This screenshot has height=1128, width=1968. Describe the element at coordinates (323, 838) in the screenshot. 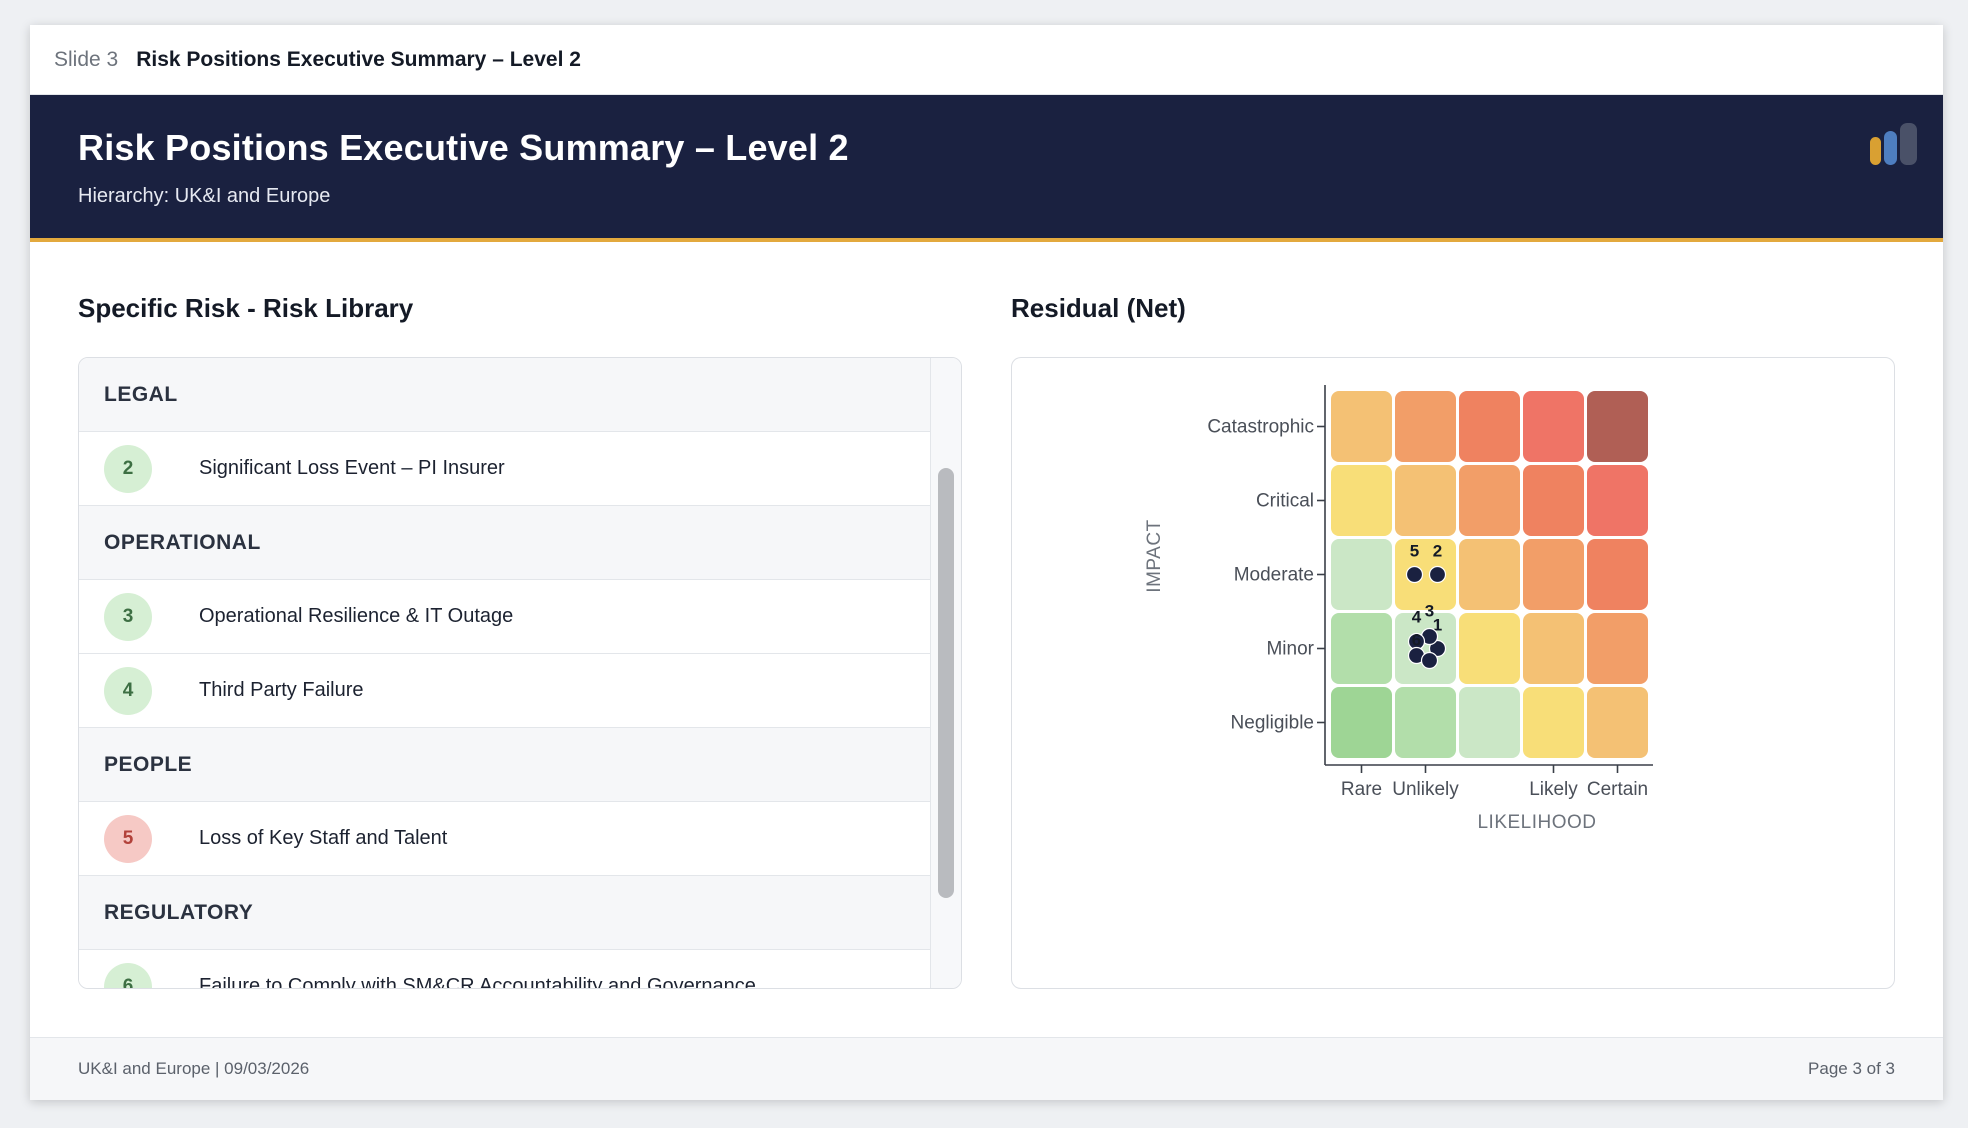

I see `risk-label: Loss of Key Staff and Talent` at that location.